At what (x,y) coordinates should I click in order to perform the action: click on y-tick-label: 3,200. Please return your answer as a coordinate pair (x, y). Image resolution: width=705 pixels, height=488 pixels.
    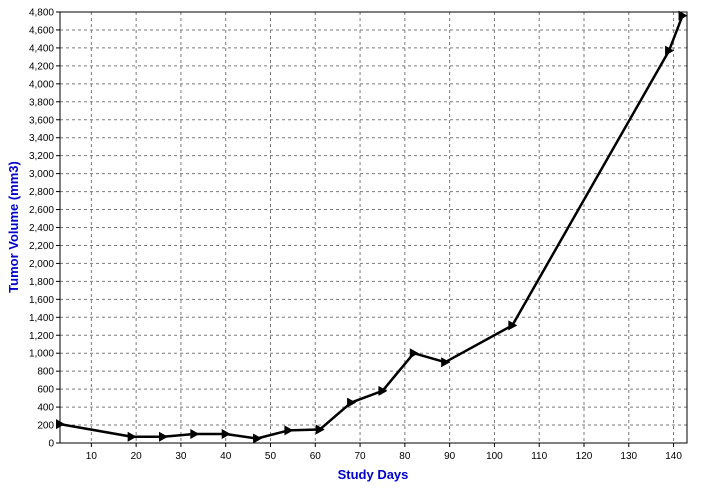
    Looking at the image, I should click on (41, 156).